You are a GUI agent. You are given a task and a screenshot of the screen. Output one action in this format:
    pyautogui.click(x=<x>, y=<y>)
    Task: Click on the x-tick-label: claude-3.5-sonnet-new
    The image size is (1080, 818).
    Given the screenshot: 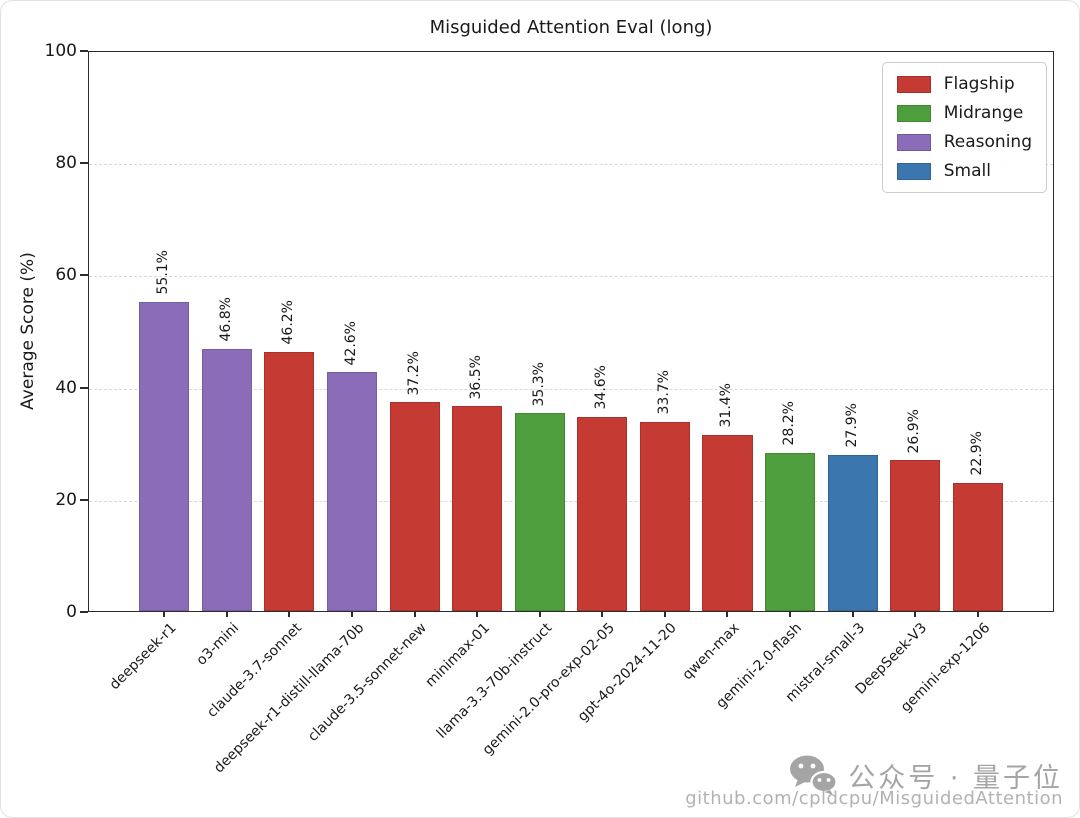 What is the action you would take?
    pyautogui.click(x=367, y=682)
    